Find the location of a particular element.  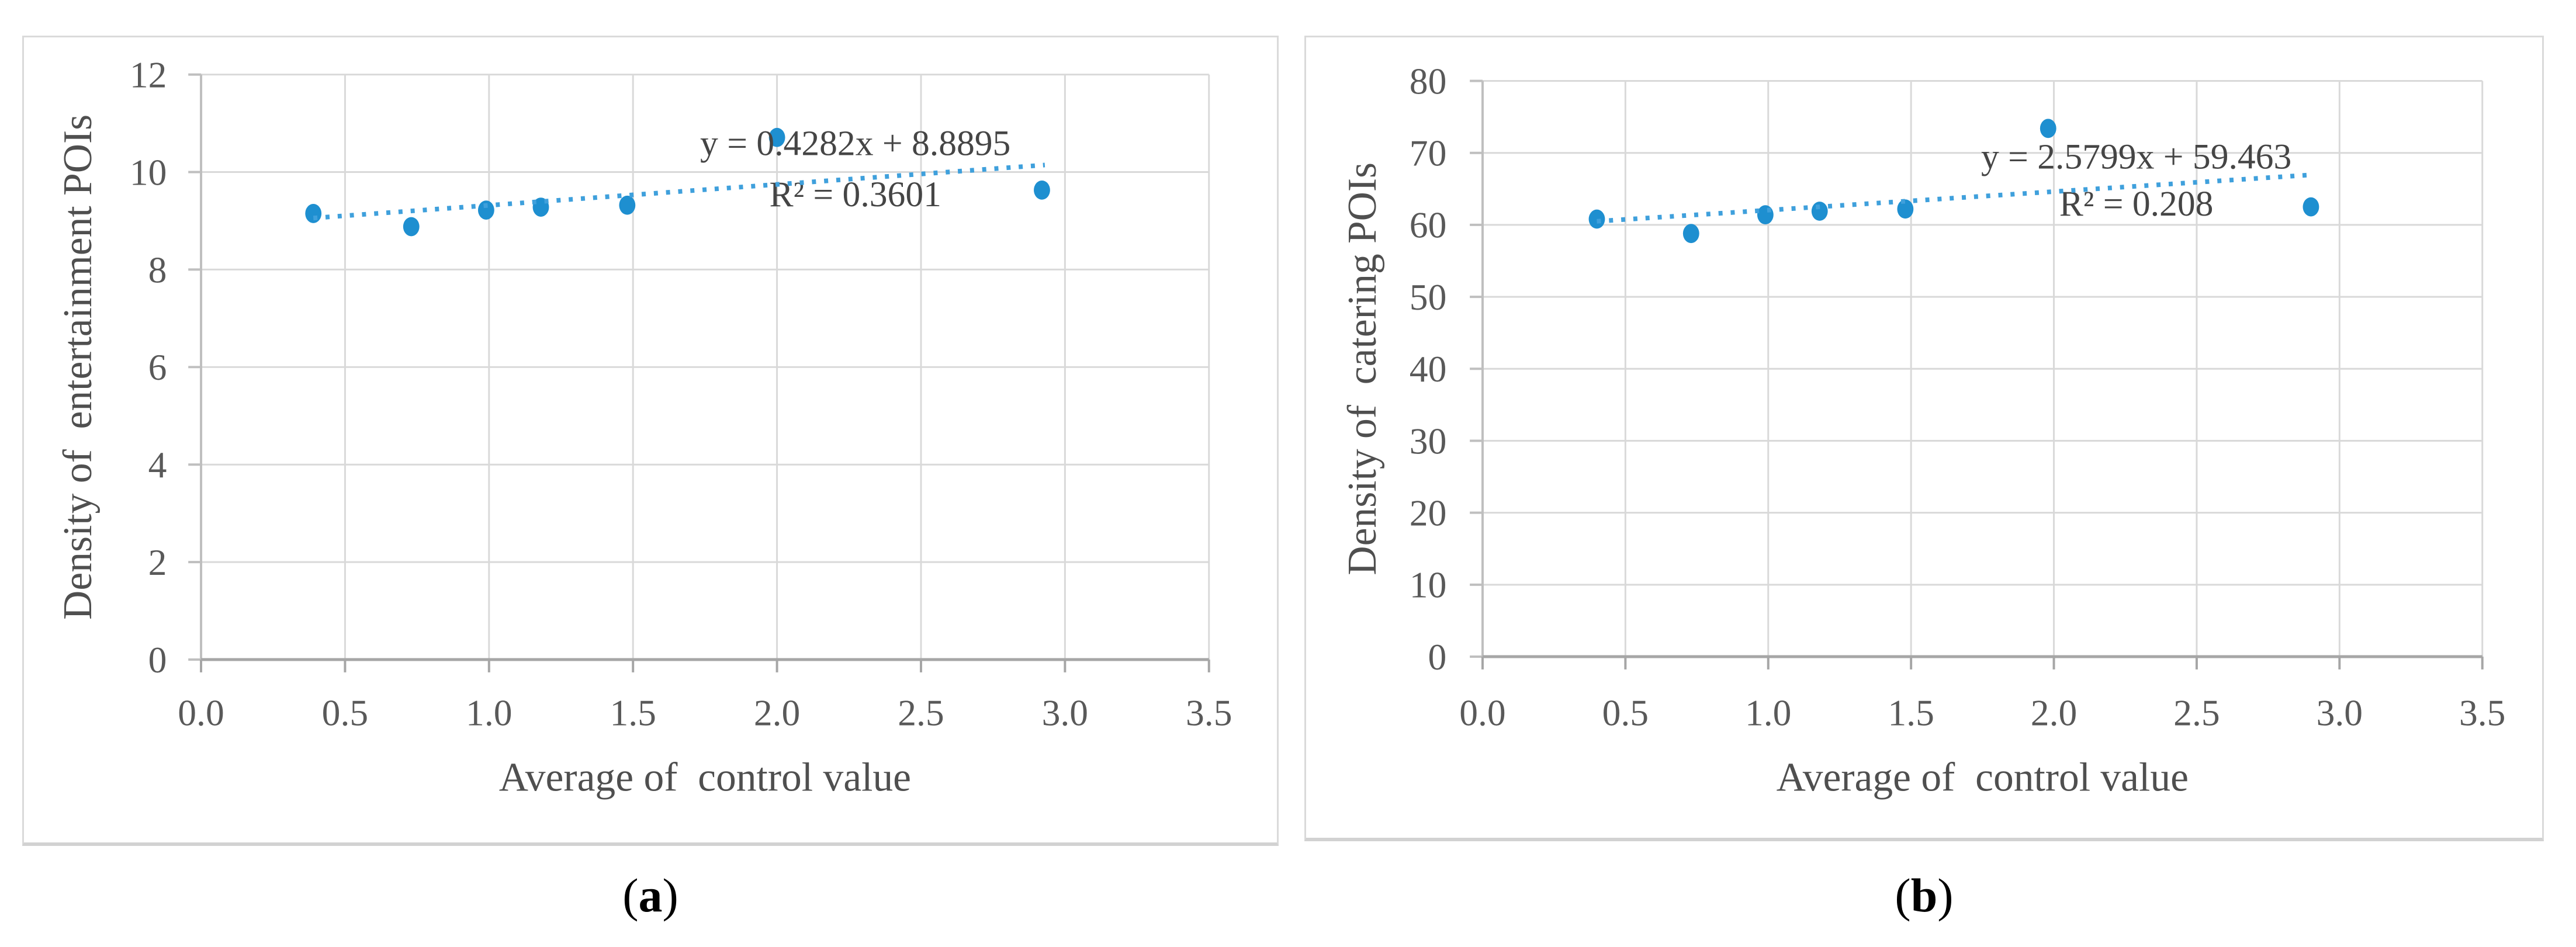

caption-b-letter: b is located at coordinates (1924, 895).